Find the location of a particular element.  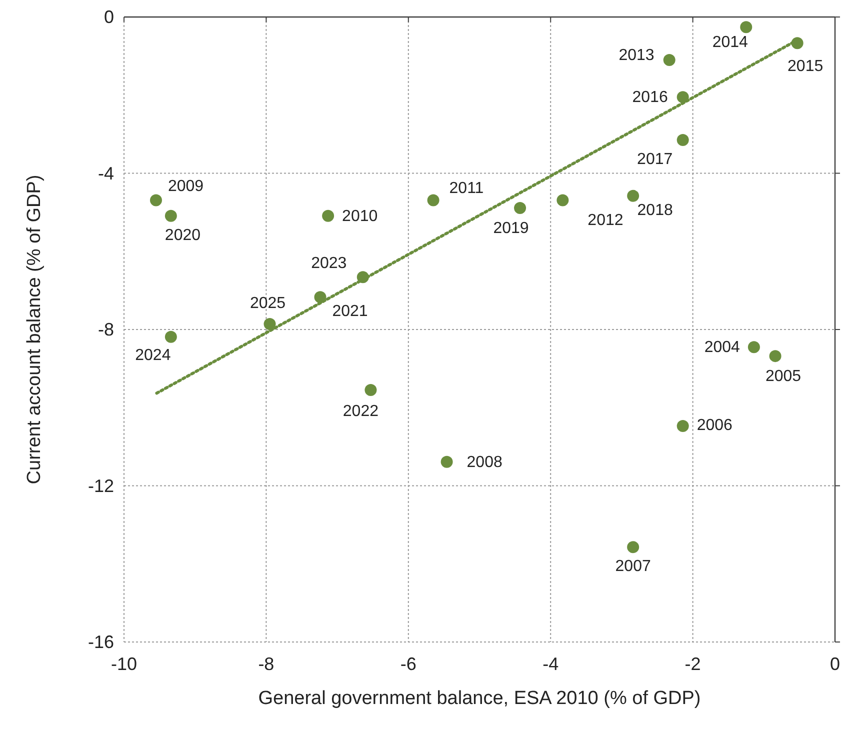

annotation: 2015 is located at coordinates (806, 67).